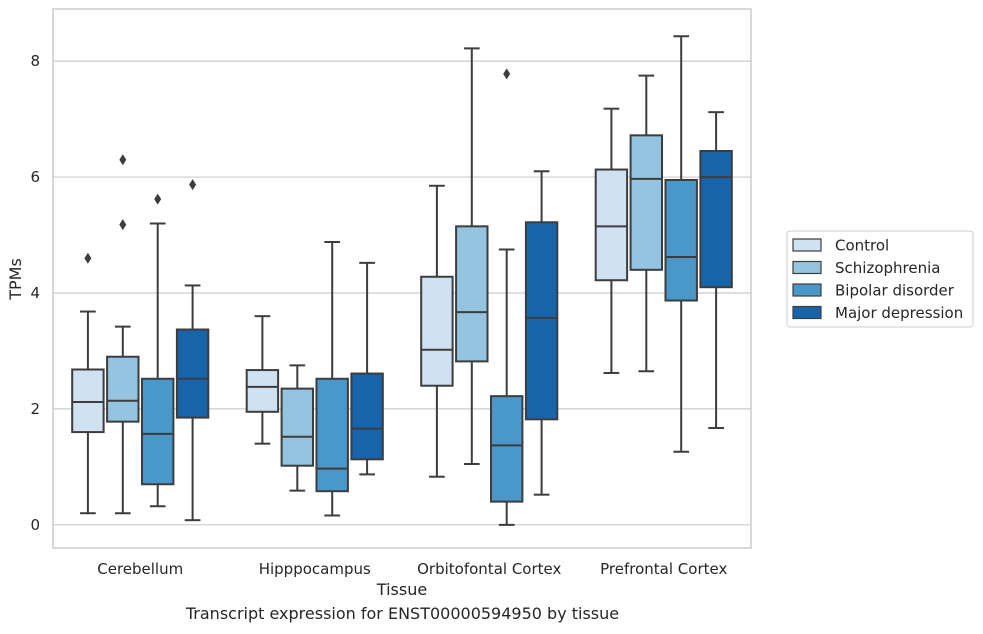 The image size is (983, 634). Describe the element at coordinates (315, 569) in the screenshot. I see `x-tick-label: Hipppocampus` at that location.